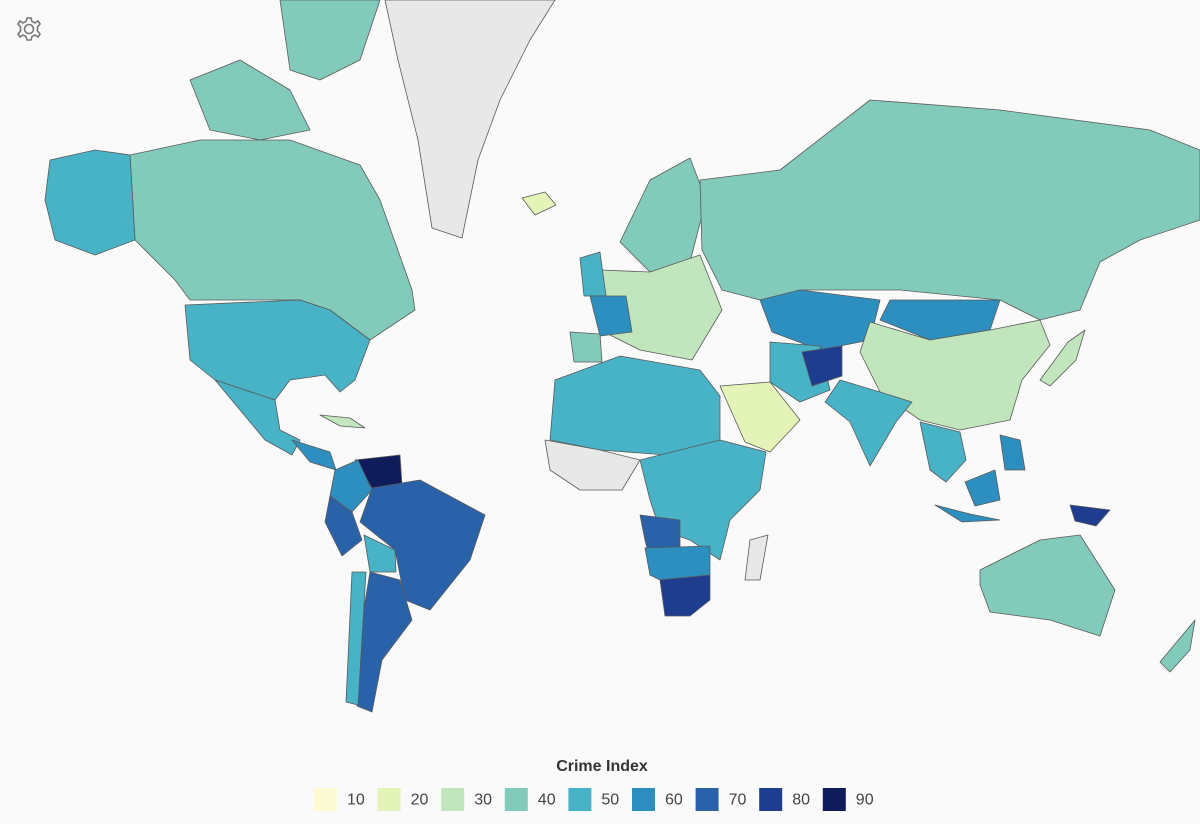 Image resolution: width=1200 pixels, height=824 pixels. I want to click on canada-arctic, so click(330, 40).